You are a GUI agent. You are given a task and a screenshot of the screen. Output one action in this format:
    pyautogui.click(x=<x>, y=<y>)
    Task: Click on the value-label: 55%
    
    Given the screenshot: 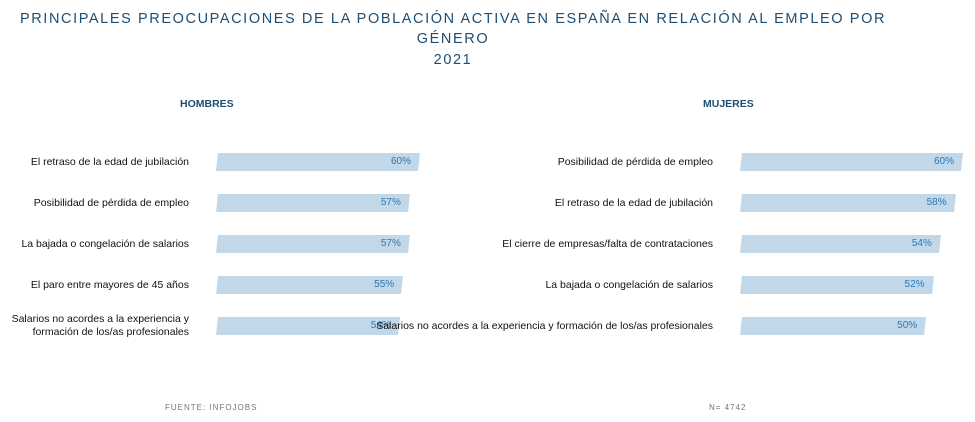 What is the action you would take?
    pyautogui.click(x=384, y=284)
    